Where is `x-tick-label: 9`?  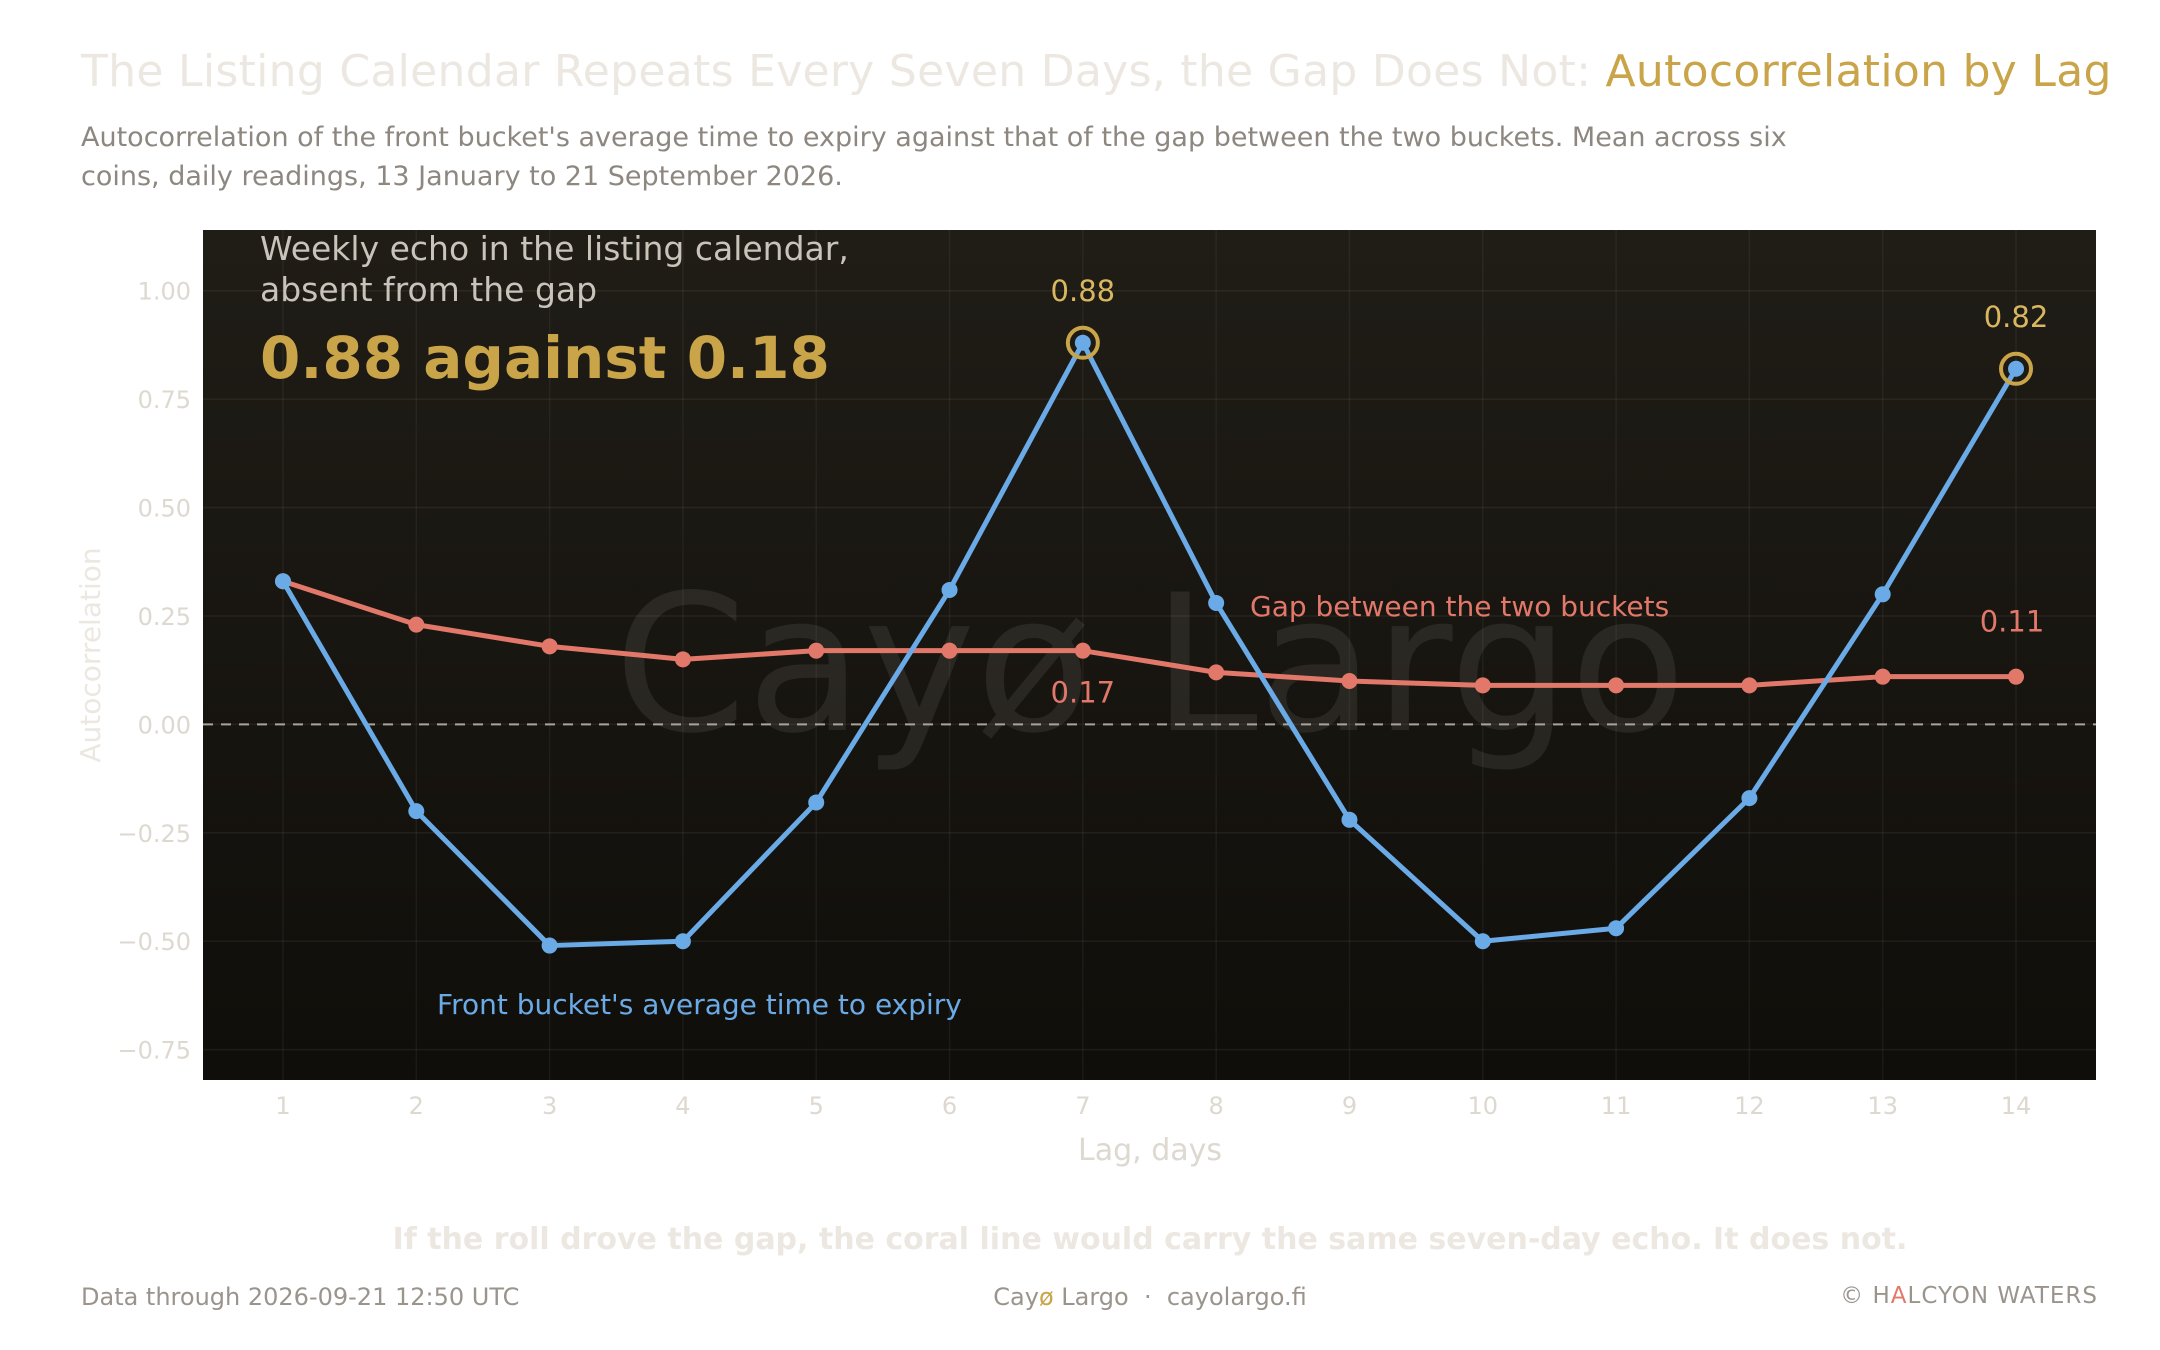 x-tick-label: 9 is located at coordinates (1349, 1106).